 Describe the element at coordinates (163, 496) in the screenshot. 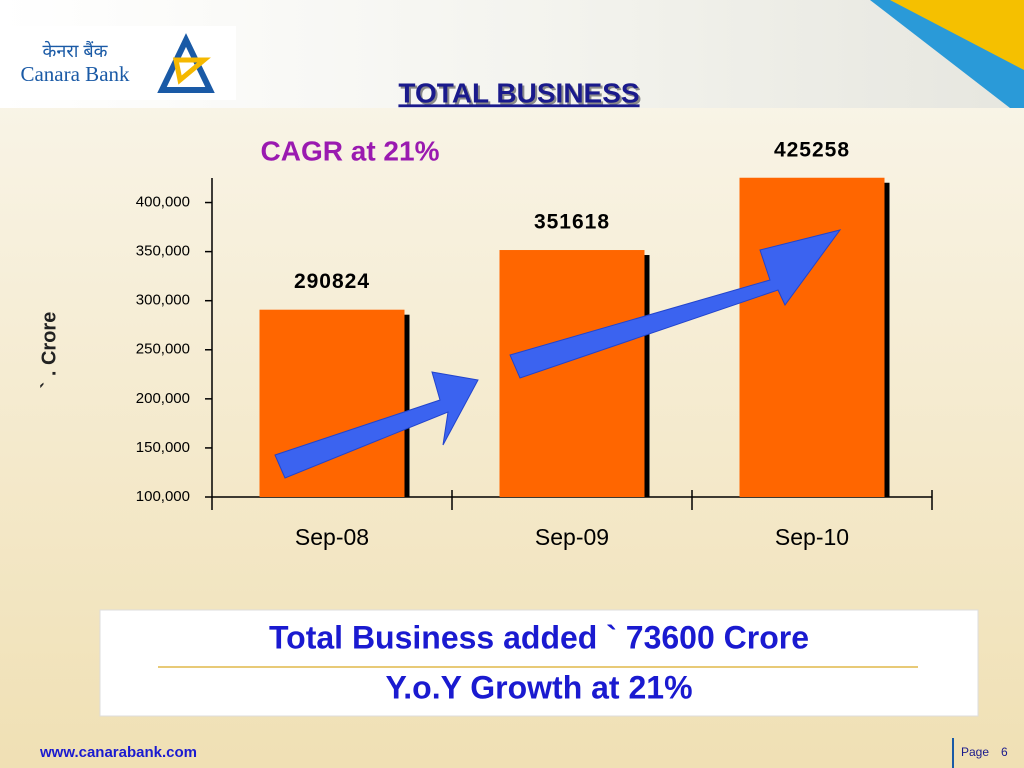

I see `y-tick-label: 100,000` at that location.